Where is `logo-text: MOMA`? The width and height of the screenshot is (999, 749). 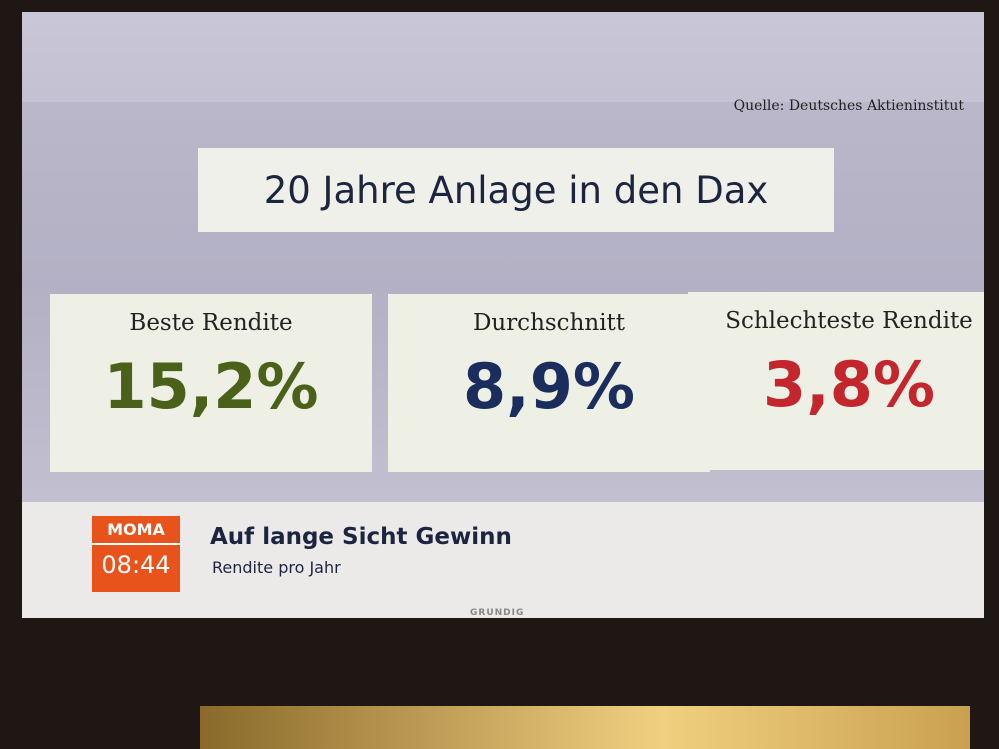
logo-text: MOMA is located at coordinates (136, 532).